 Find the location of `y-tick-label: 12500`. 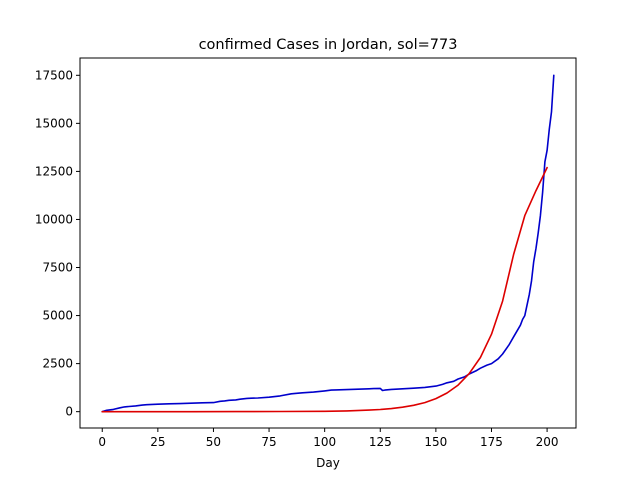

y-tick-label: 12500 is located at coordinates (54, 171).